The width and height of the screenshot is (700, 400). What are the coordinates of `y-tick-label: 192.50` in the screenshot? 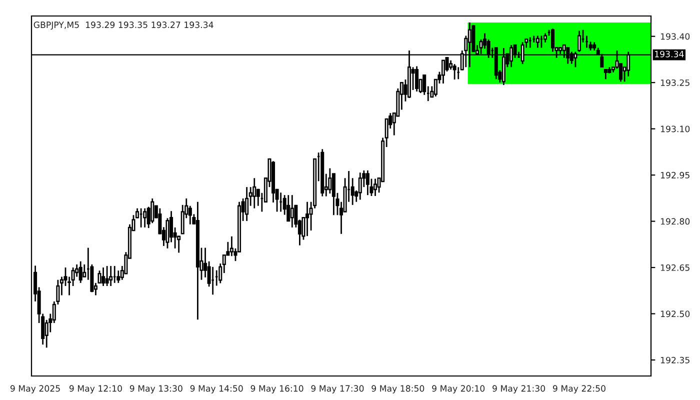 It's located at (675, 314).